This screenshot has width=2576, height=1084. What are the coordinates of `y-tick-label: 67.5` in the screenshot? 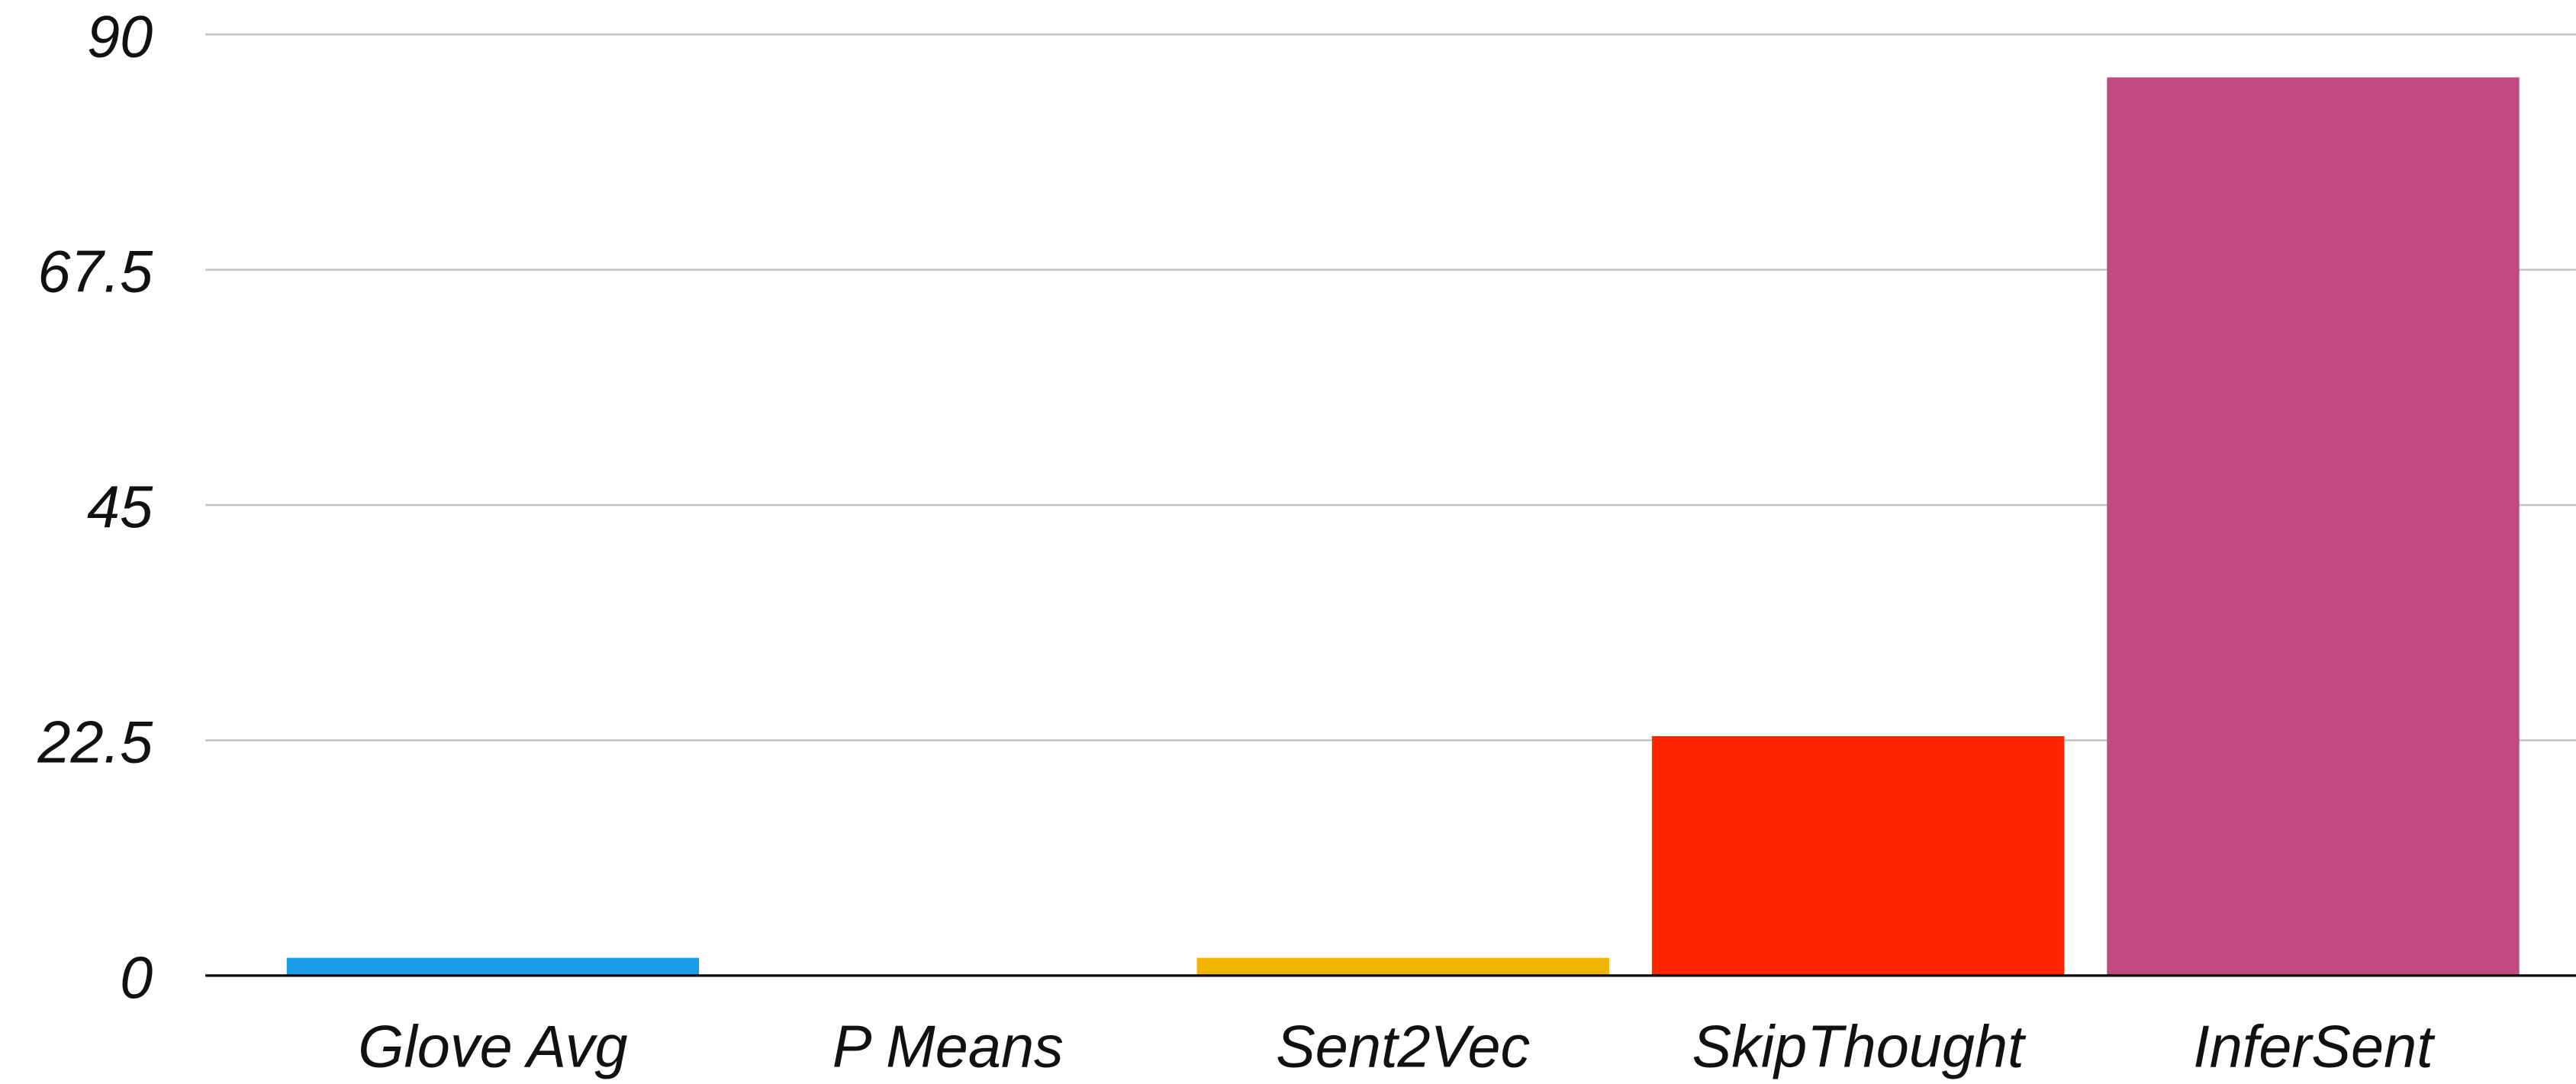 It's located at (95, 272).